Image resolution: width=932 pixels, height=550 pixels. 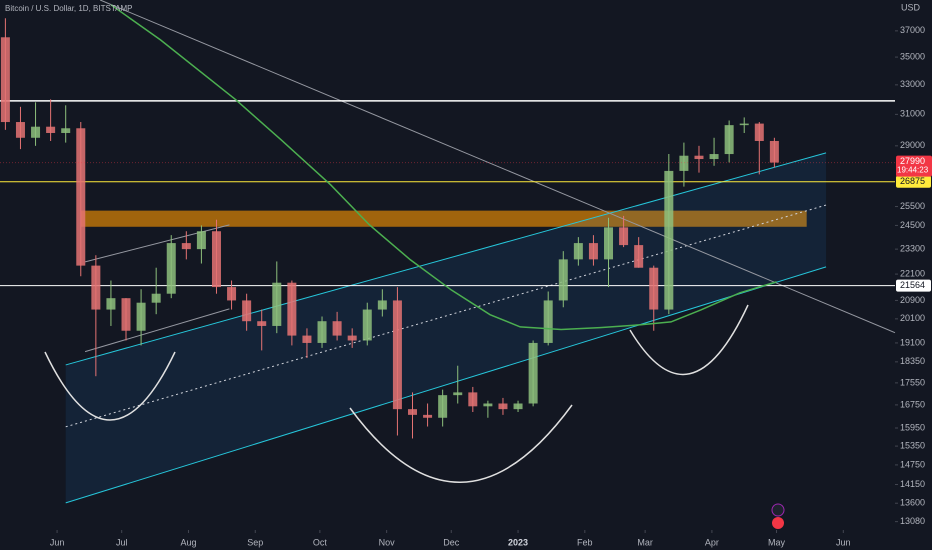 What do you see at coordinates (712, 542) in the screenshot?
I see `x-tick-label: Apr` at bounding box center [712, 542].